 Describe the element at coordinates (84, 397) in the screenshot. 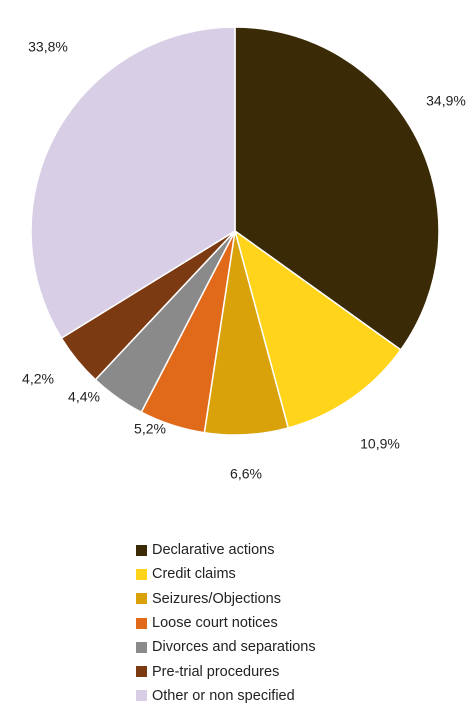

I see `slice-value-label: 4,4%` at that location.